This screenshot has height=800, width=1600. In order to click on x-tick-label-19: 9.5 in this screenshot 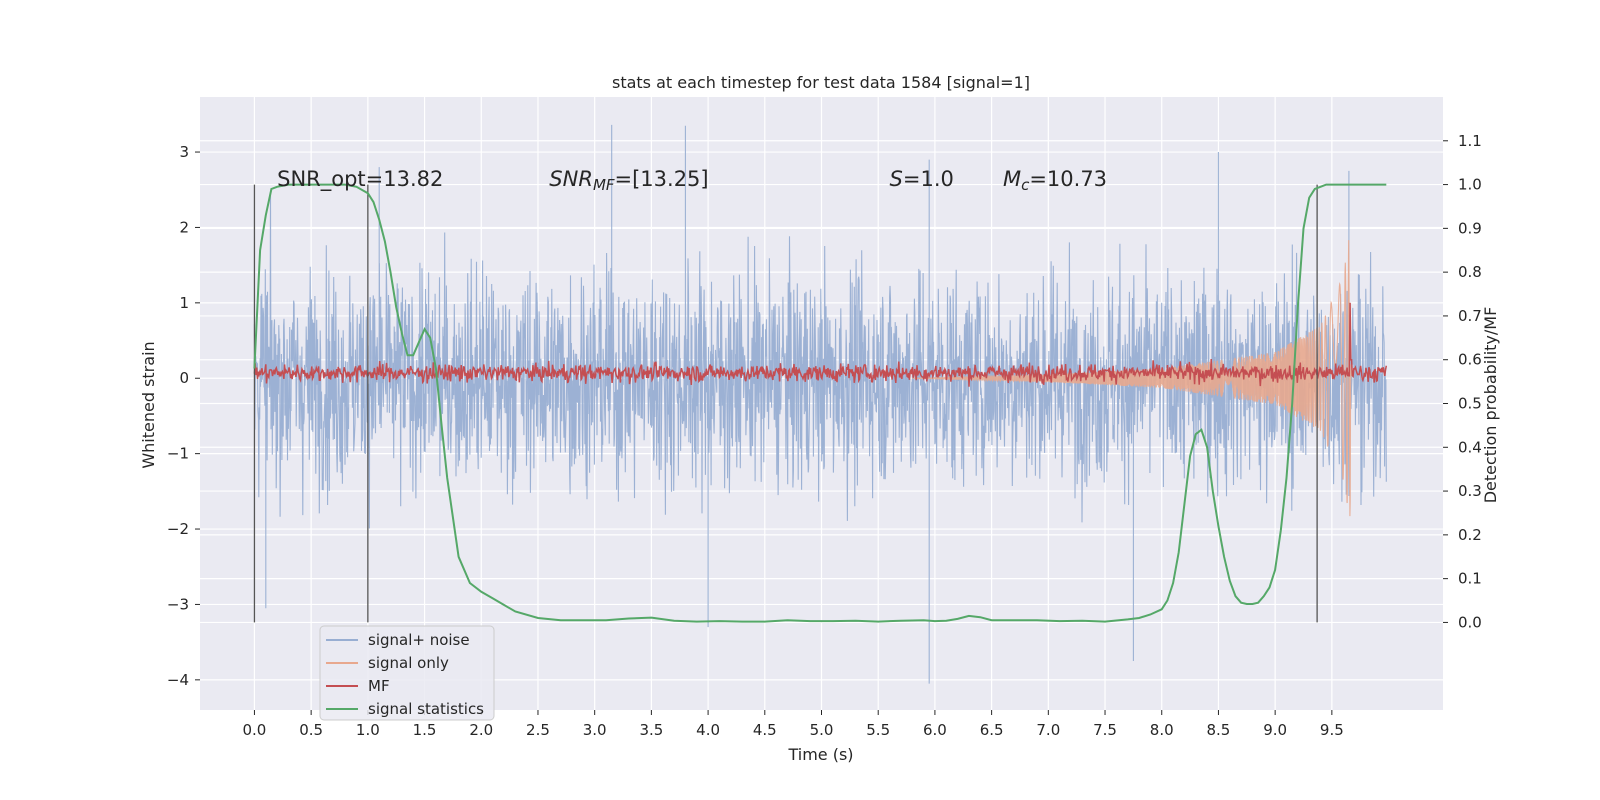, I will do `click(1332, 730)`.